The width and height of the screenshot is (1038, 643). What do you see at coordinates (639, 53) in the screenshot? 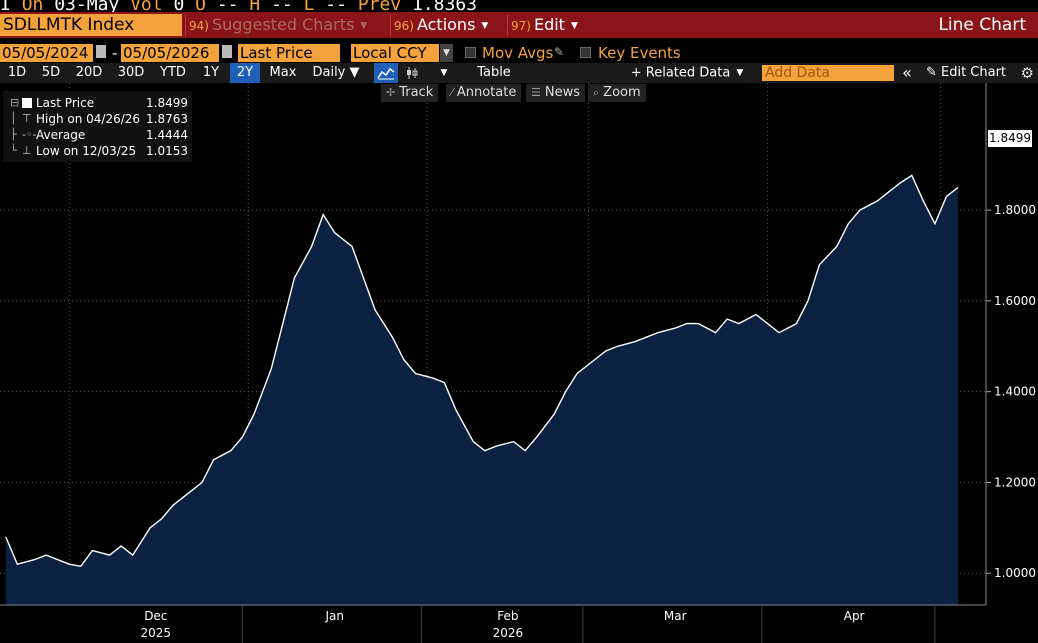
I see `key-events-label: Key Events` at bounding box center [639, 53].